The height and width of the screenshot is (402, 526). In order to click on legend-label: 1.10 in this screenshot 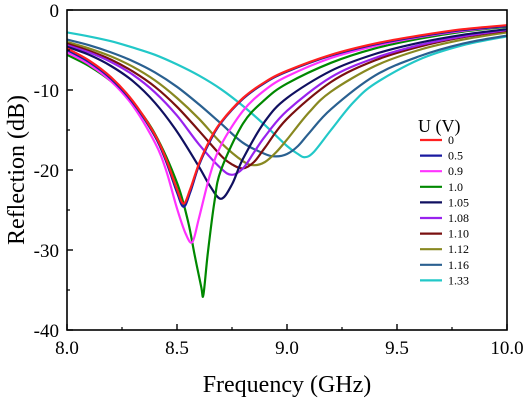, I will do `click(458, 234)`.